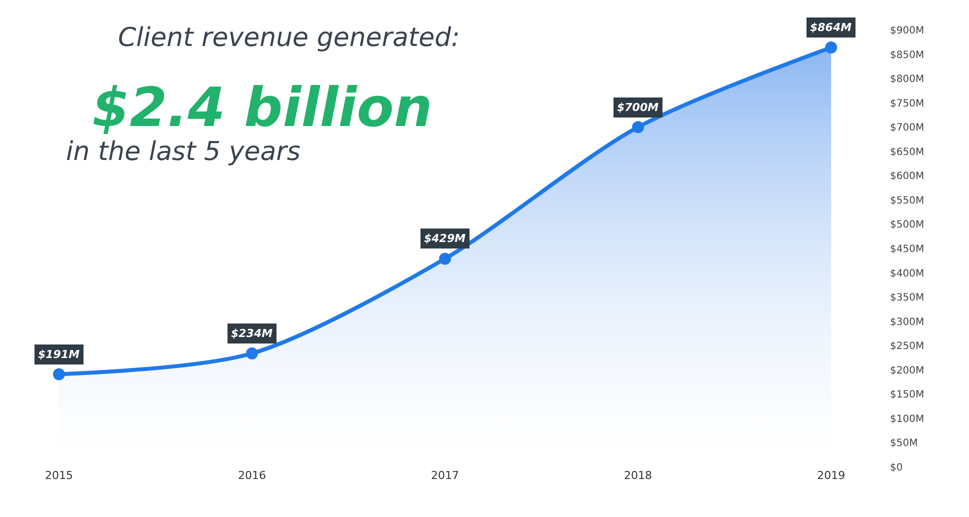 Image resolution: width=969 pixels, height=517 pixels. What do you see at coordinates (907, 370) in the screenshot?
I see `y-tick-label: $200M` at bounding box center [907, 370].